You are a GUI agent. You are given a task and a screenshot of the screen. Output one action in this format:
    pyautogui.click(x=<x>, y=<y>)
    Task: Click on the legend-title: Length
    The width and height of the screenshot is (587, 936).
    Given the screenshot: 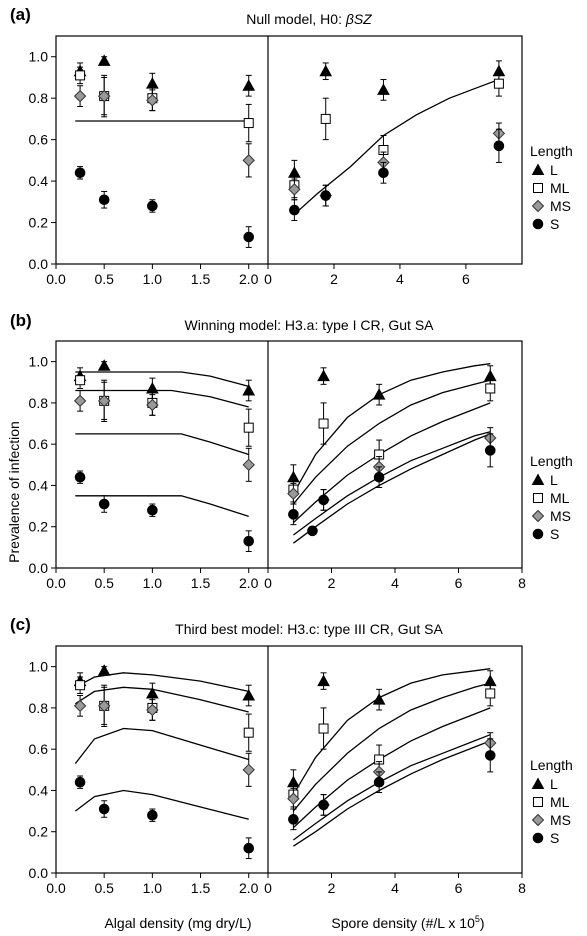 What is the action you would take?
    pyautogui.click(x=551, y=461)
    